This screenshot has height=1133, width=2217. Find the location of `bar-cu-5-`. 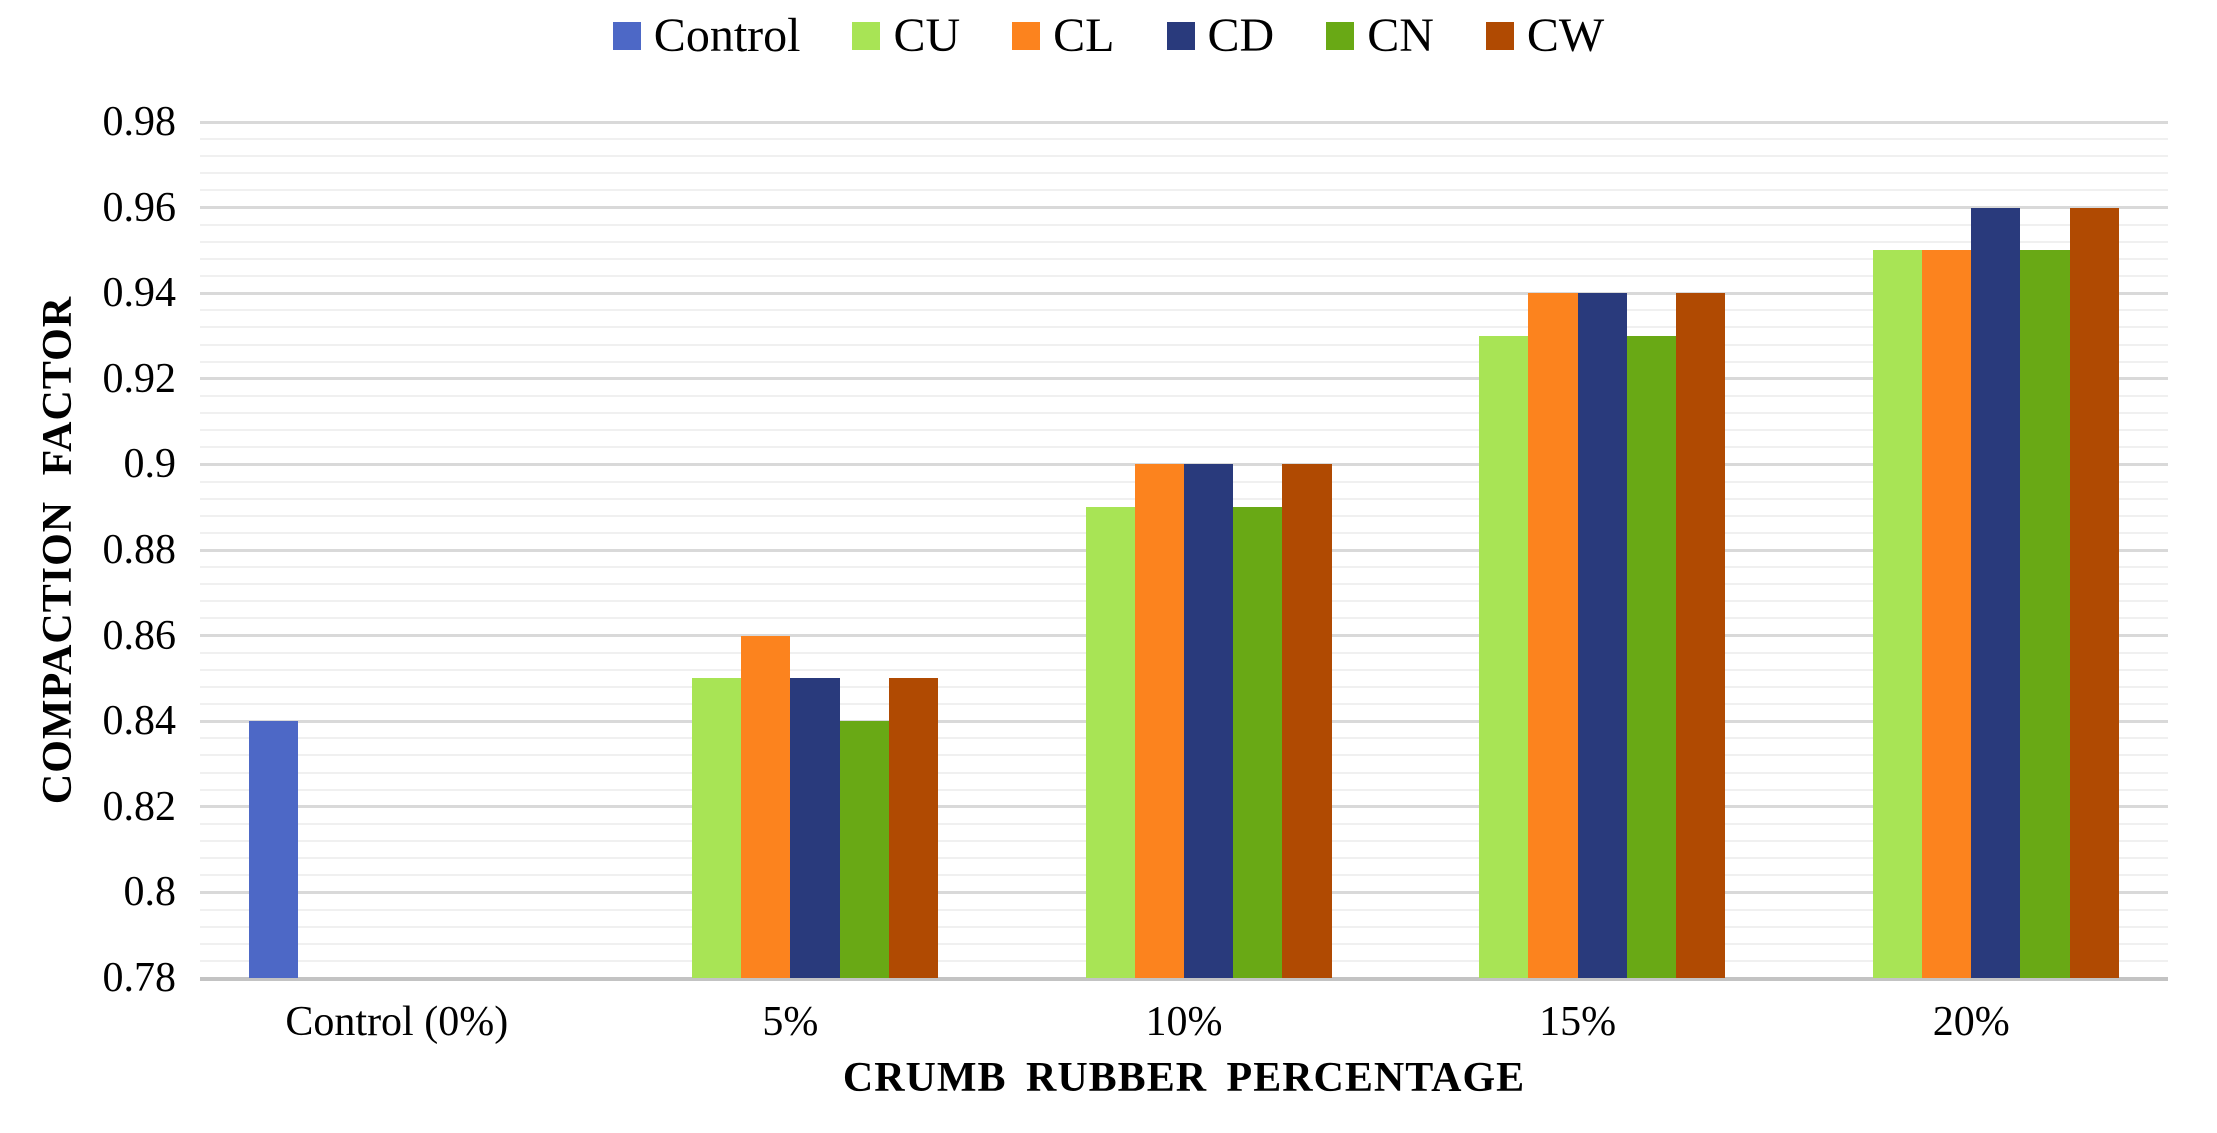

bar-cu-5- is located at coordinates (717, 828).